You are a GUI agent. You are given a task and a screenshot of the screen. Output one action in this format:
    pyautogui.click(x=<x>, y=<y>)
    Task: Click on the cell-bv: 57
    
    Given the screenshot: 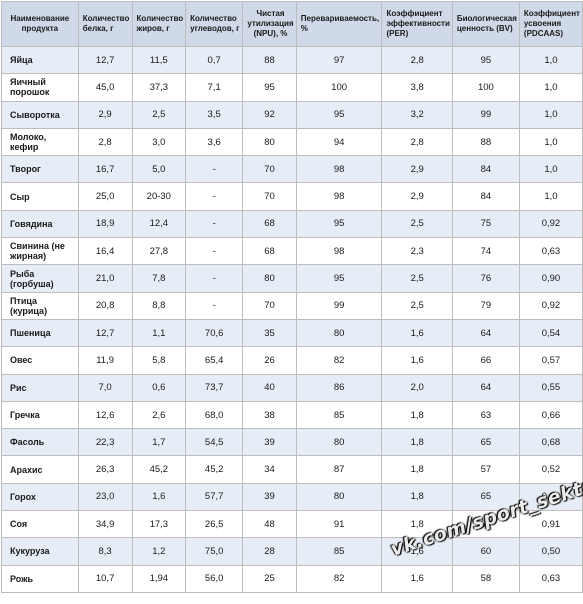 What is the action you would take?
    pyautogui.click(x=485, y=469)
    